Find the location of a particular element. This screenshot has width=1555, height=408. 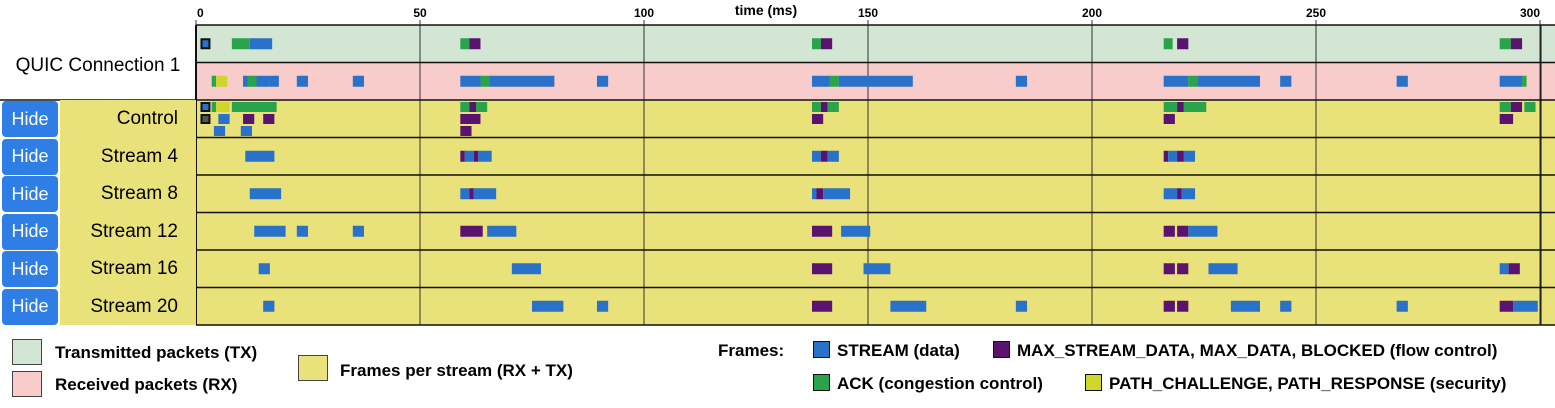

flow-control-frame-swatch is located at coordinates (1001, 349).